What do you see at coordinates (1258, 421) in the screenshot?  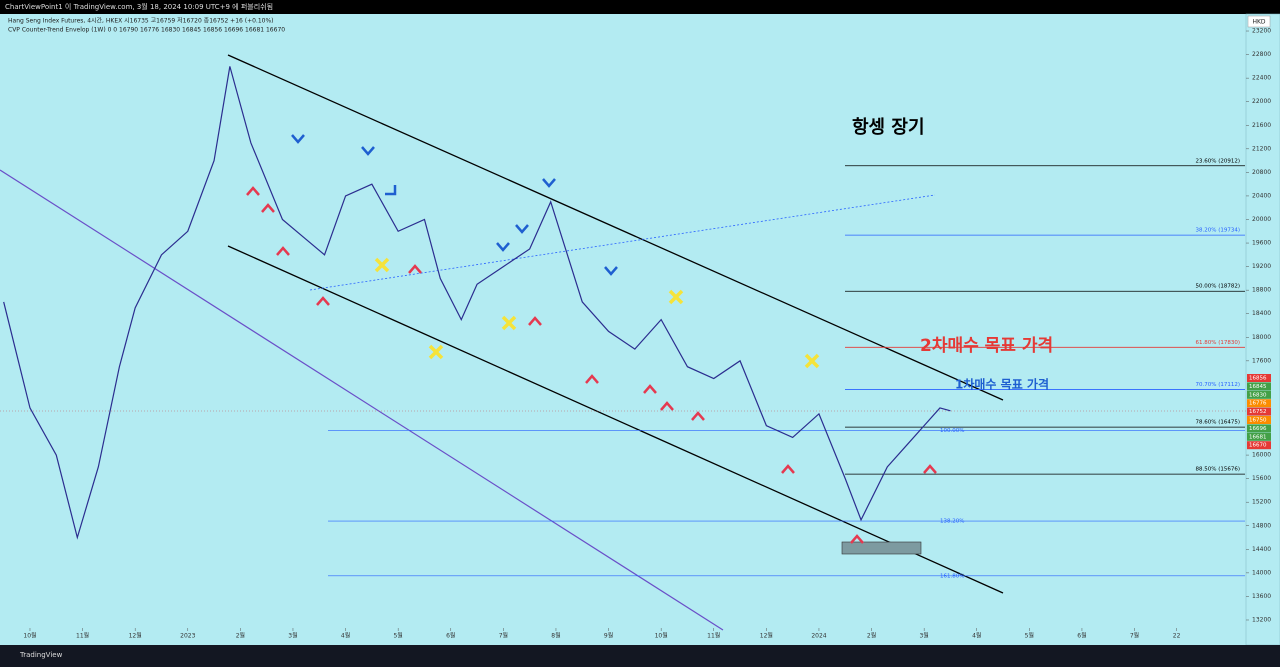 I see `price-tag-label: 16750` at bounding box center [1258, 421].